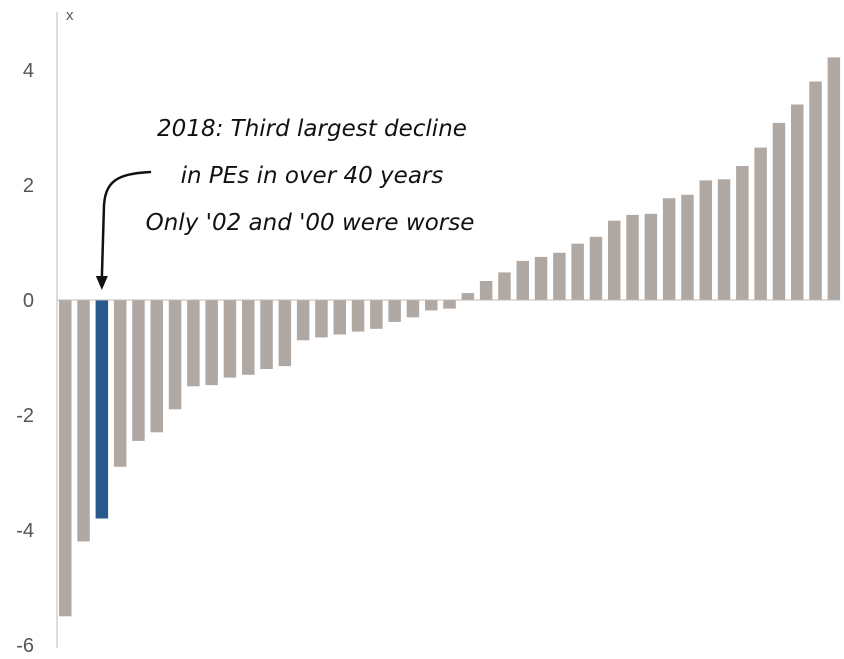  Describe the element at coordinates (310, 223) in the screenshot. I see `annotation-line-3: Only '02 and '00 were worse` at that location.